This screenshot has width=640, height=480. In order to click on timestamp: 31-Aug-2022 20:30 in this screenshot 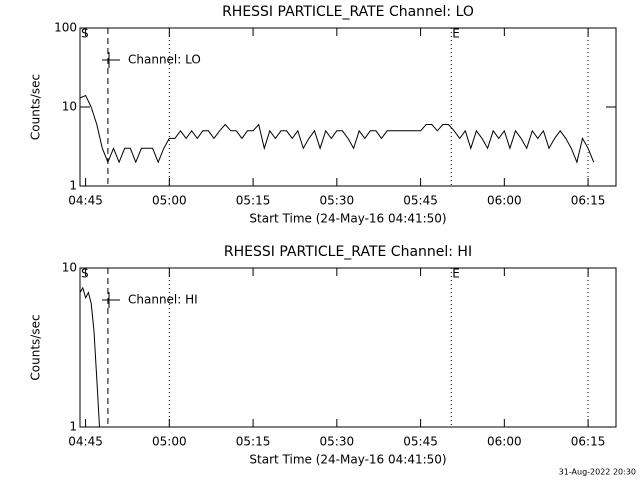, I will do `click(597, 472)`.